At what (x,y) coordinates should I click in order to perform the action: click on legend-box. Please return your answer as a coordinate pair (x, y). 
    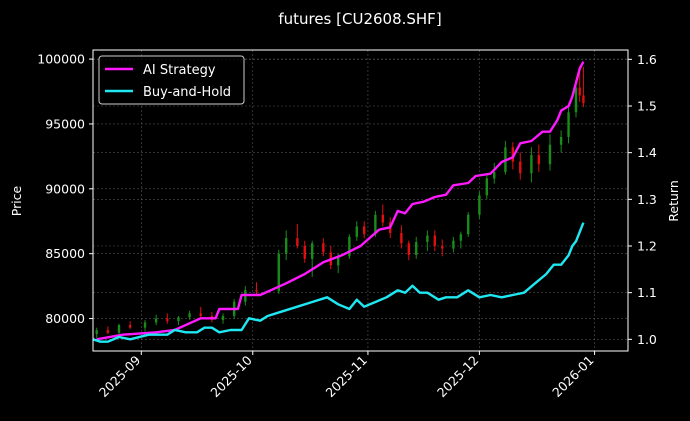
    Looking at the image, I should click on (171, 80).